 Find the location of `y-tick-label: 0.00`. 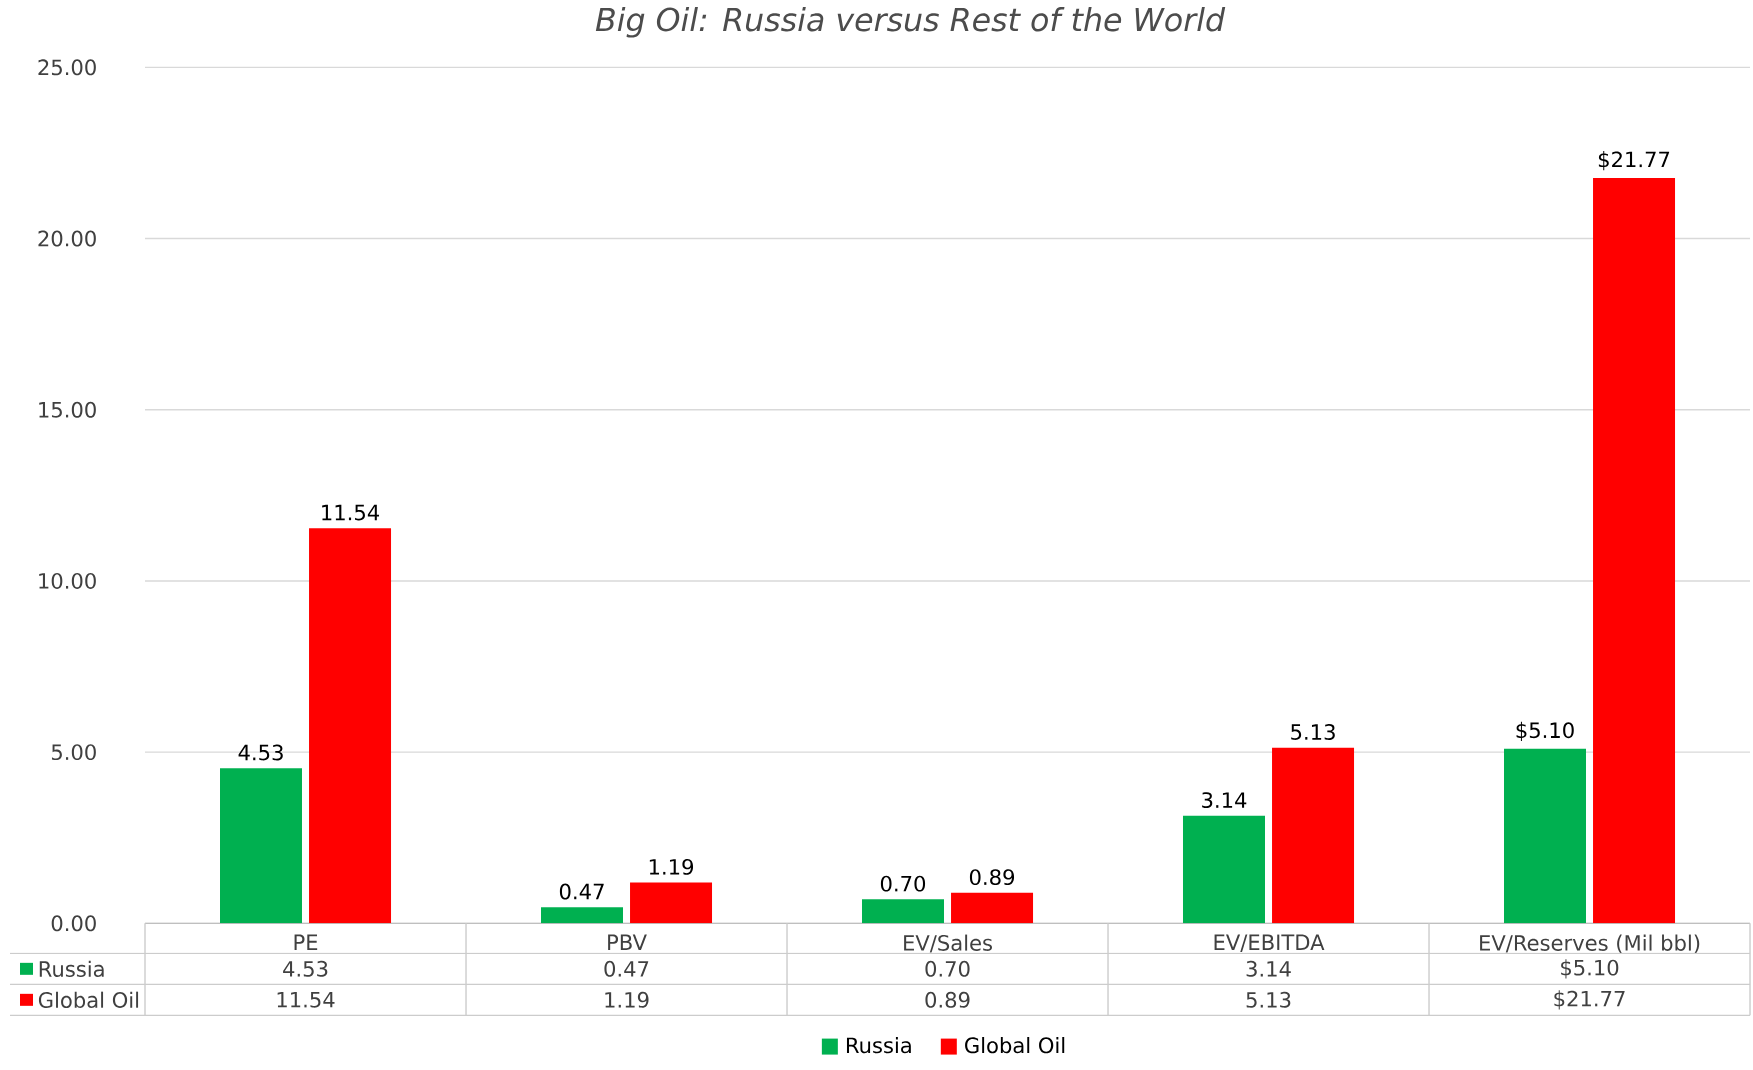

y-tick-label: 0.00 is located at coordinates (73, 923).